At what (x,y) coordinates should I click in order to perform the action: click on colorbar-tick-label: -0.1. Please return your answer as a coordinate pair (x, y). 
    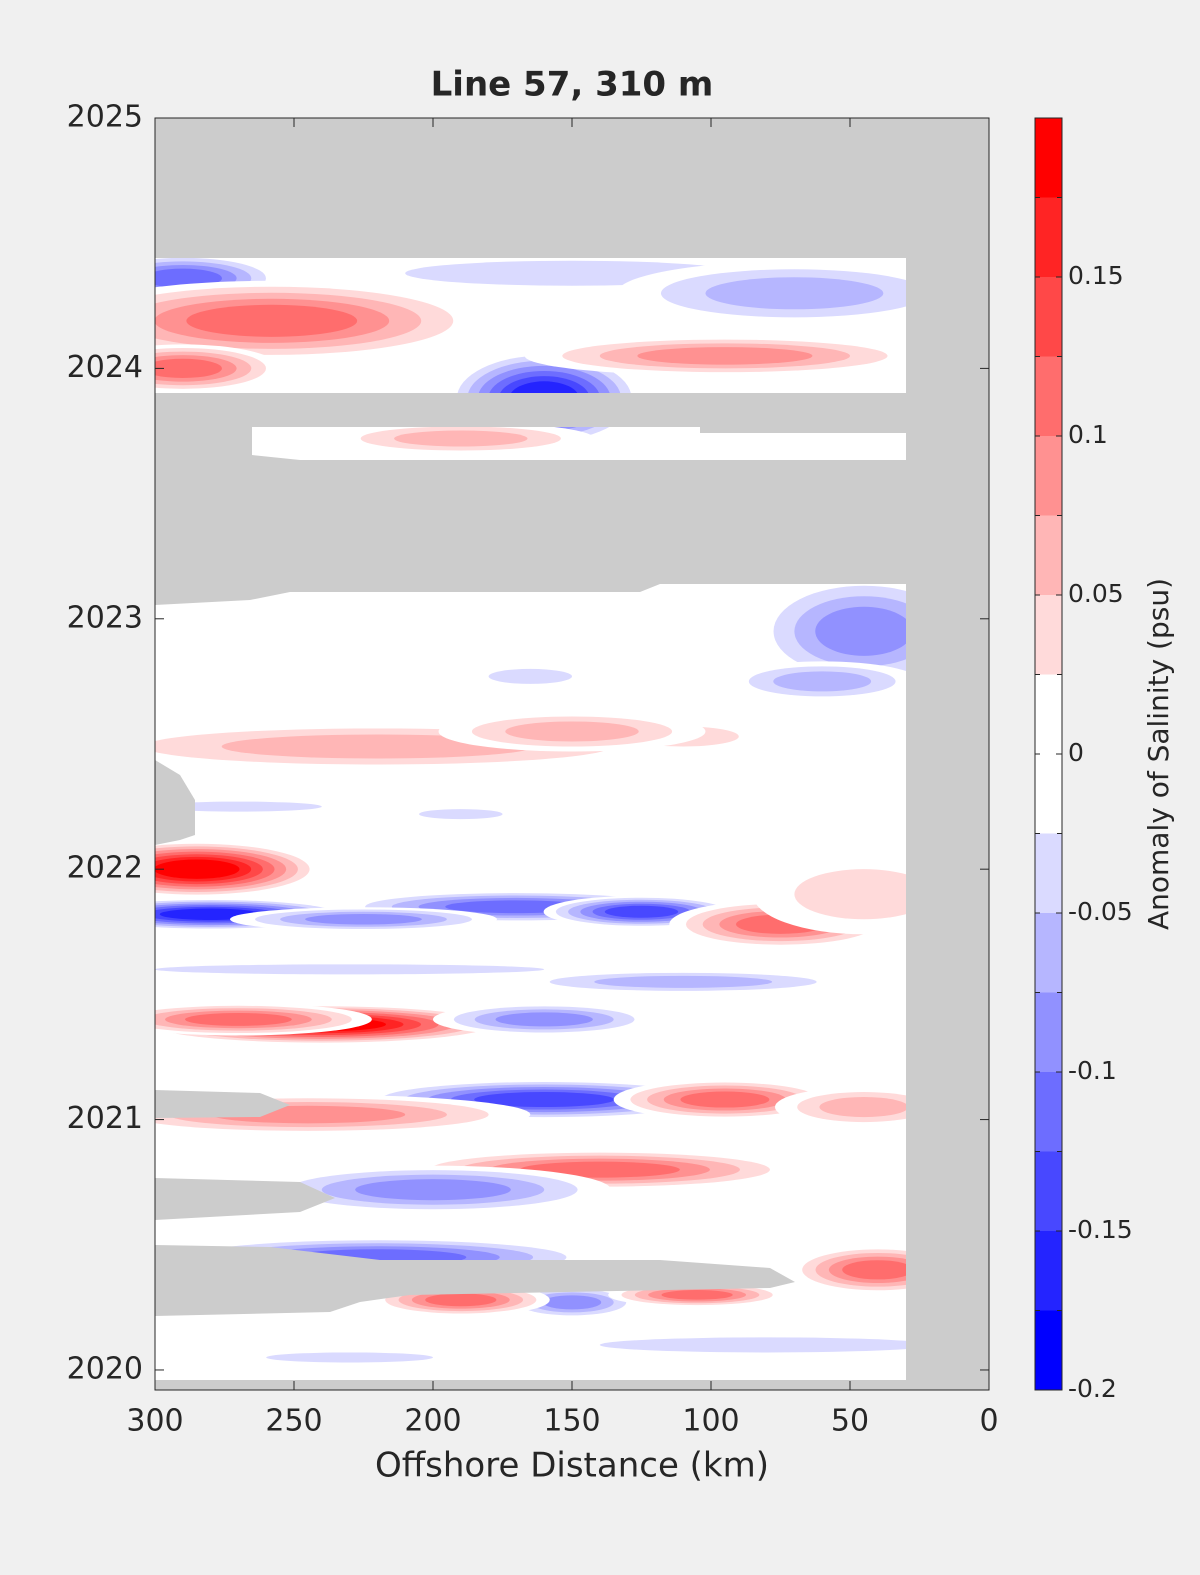
    Looking at the image, I should click on (1092, 1070).